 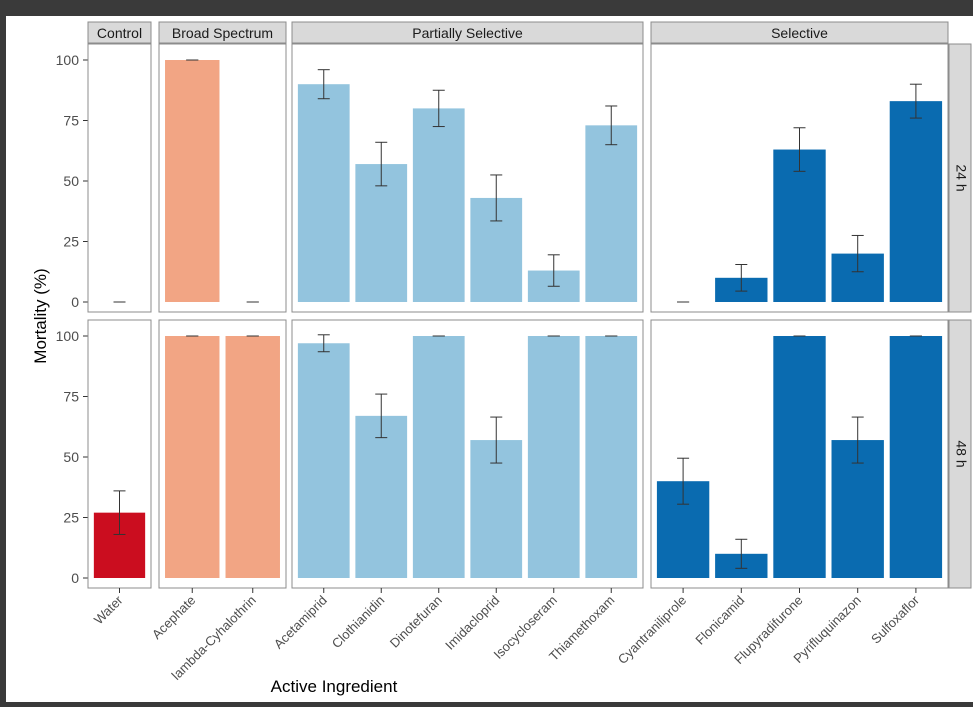 What do you see at coordinates (173, 617) in the screenshot?
I see `x-tick-label-acephate: Acephate` at bounding box center [173, 617].